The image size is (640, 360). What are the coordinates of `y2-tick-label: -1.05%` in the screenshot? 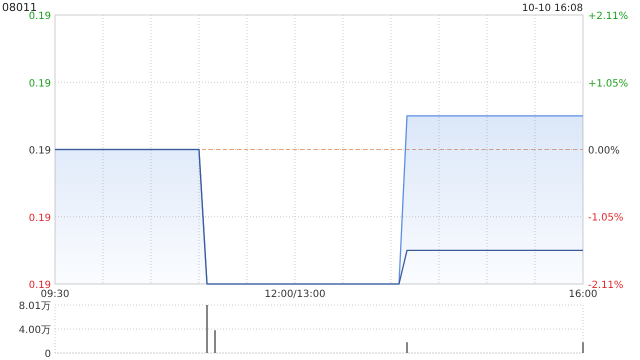 It's located at (606, 218).